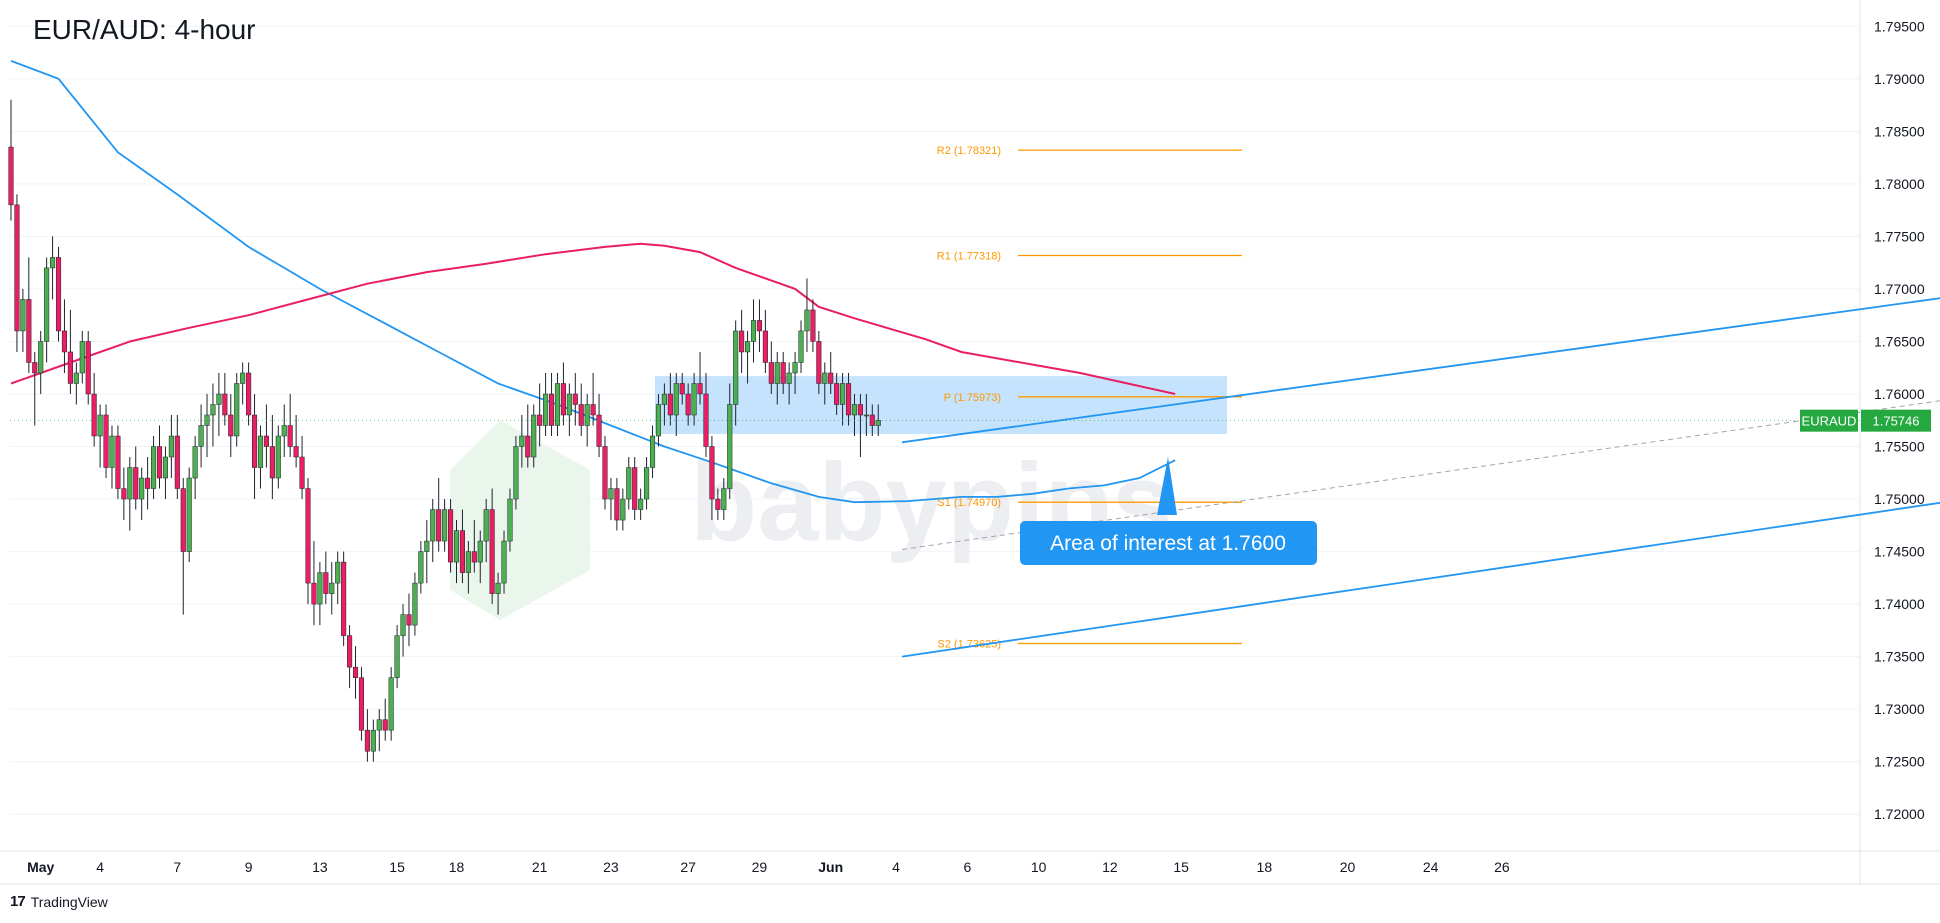 Image resolution: width=1940 pixels, height=923 pixels. I want to click on area-of-interest-zone, so click(941, 405).